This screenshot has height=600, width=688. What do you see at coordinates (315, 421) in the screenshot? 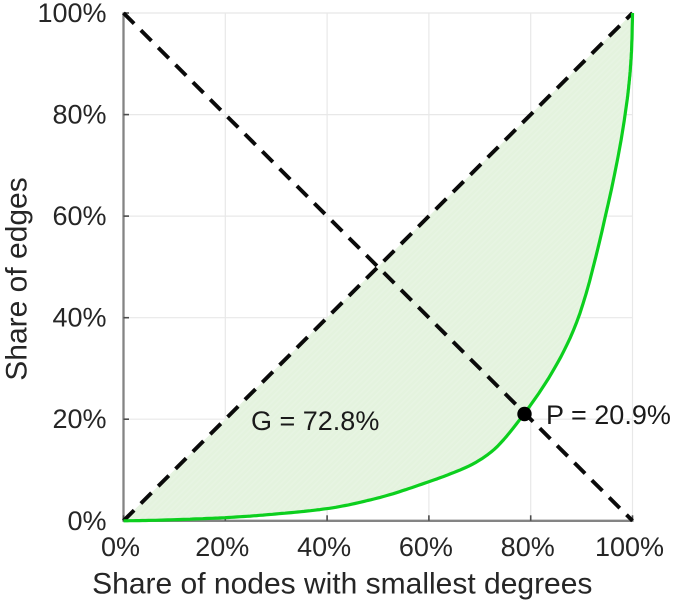
I see `svg-text: G = 72.8%` at bounding box center [315, 421].